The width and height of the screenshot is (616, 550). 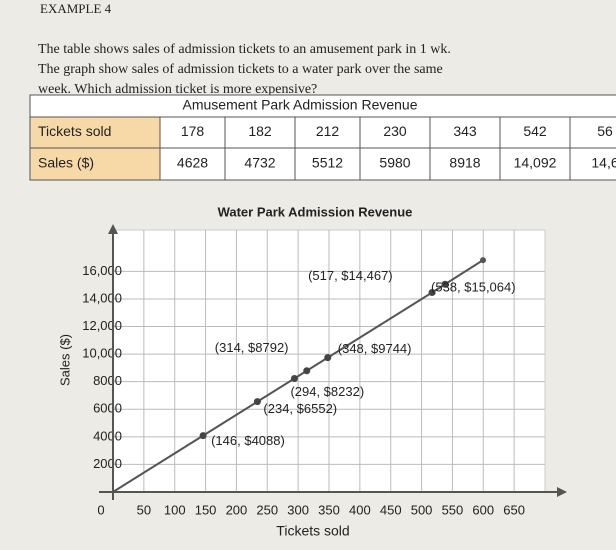 I want to click on table-cell-text: 4628, so click(x=192, y=163).